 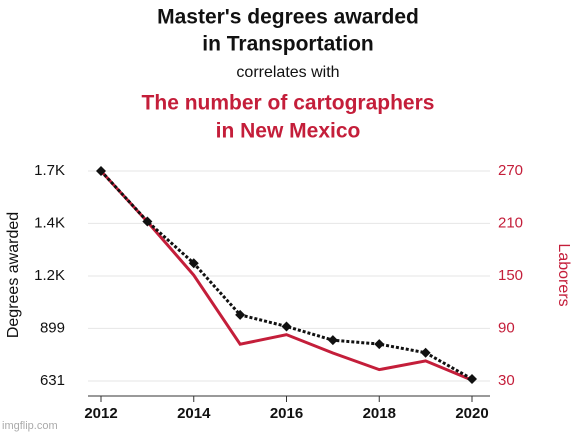 I want to click on y-axis-label: Degrees awarded, so click(x=13, y=275).